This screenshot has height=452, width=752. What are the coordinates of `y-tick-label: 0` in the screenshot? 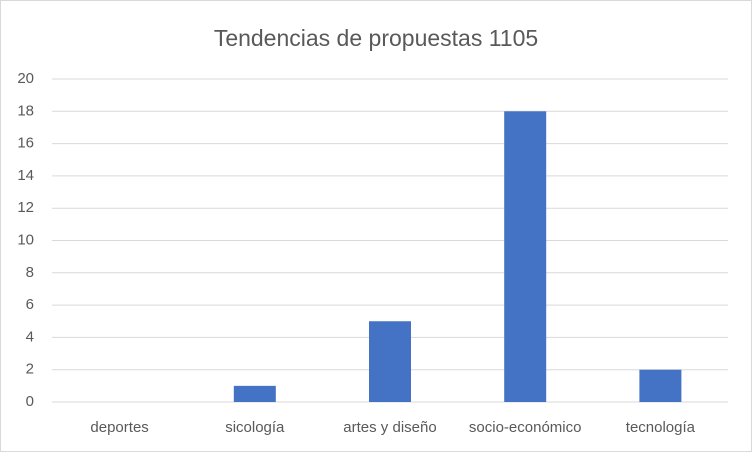 It's located at (30, 401).